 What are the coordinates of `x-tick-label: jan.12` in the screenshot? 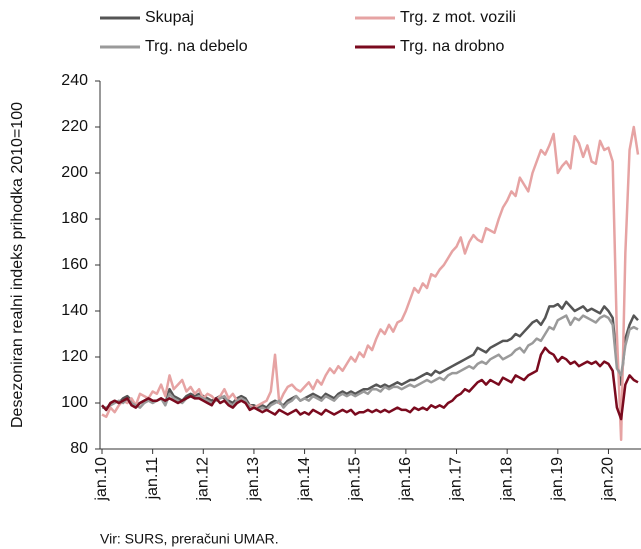 It's located at (203, 479).